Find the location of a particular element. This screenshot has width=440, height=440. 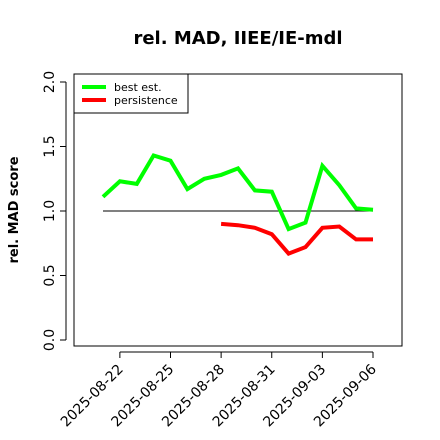

legend-label: persistence is located at coordinates (146, 100).